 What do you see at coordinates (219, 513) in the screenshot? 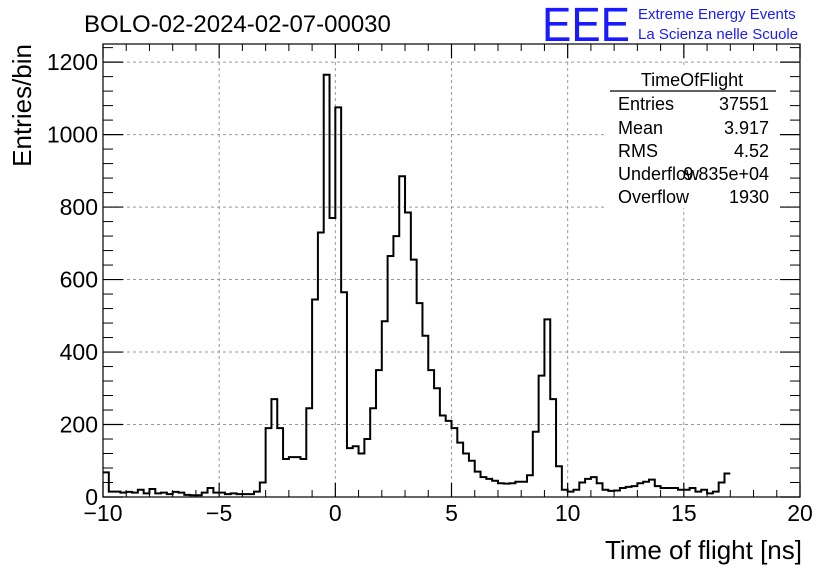
I see `x-tick-label: −5` at bounding box center [219, 513].